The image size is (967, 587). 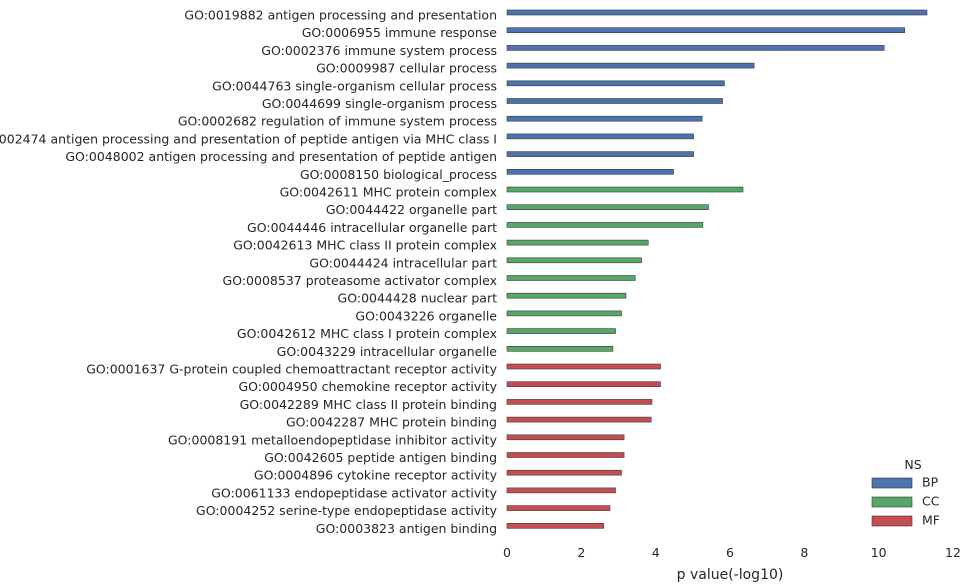 What do you see at coordinates (406, 68) in the screenshot?
I see `category-label: GO:0009987 cellular process` at bounding box center [406, 68].